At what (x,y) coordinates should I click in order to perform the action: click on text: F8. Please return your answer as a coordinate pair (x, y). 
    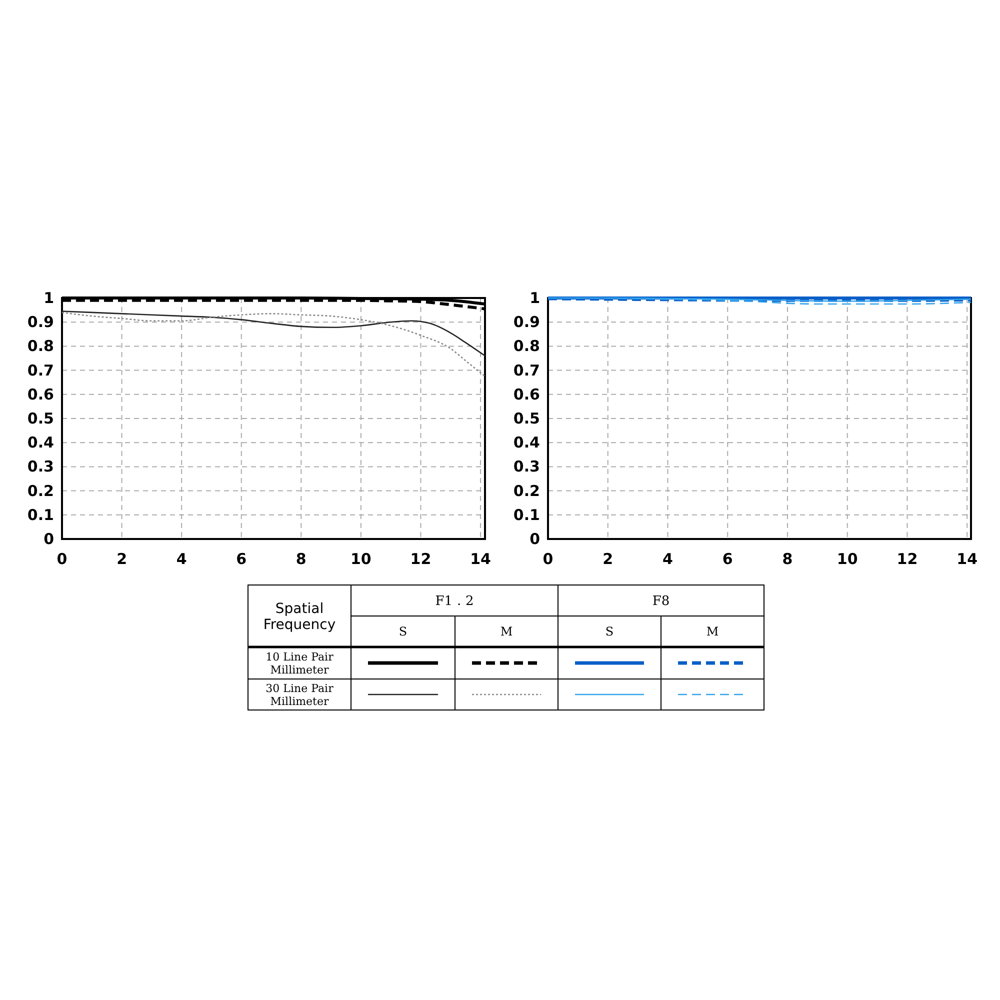
    Looking at the image, I should click on (661, 602).